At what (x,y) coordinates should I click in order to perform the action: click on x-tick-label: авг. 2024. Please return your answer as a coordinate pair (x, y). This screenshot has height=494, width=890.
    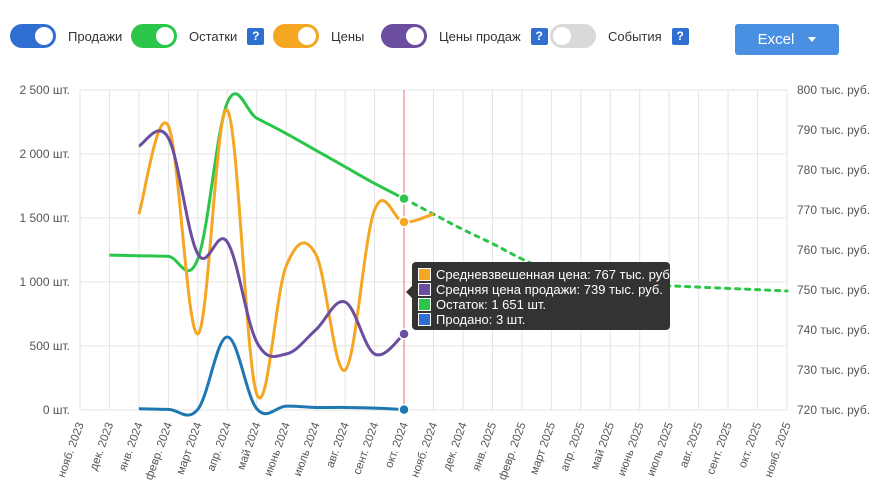
    Looking at the image, I should click on (338, 444).